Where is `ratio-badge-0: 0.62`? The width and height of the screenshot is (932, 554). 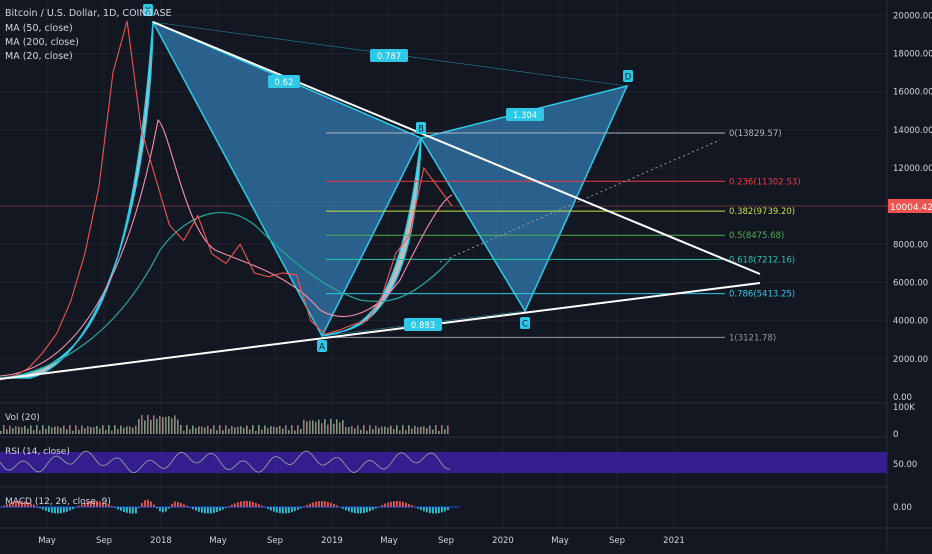 ratio-badge-0: 0.62 is located at coordinates (284, 83).